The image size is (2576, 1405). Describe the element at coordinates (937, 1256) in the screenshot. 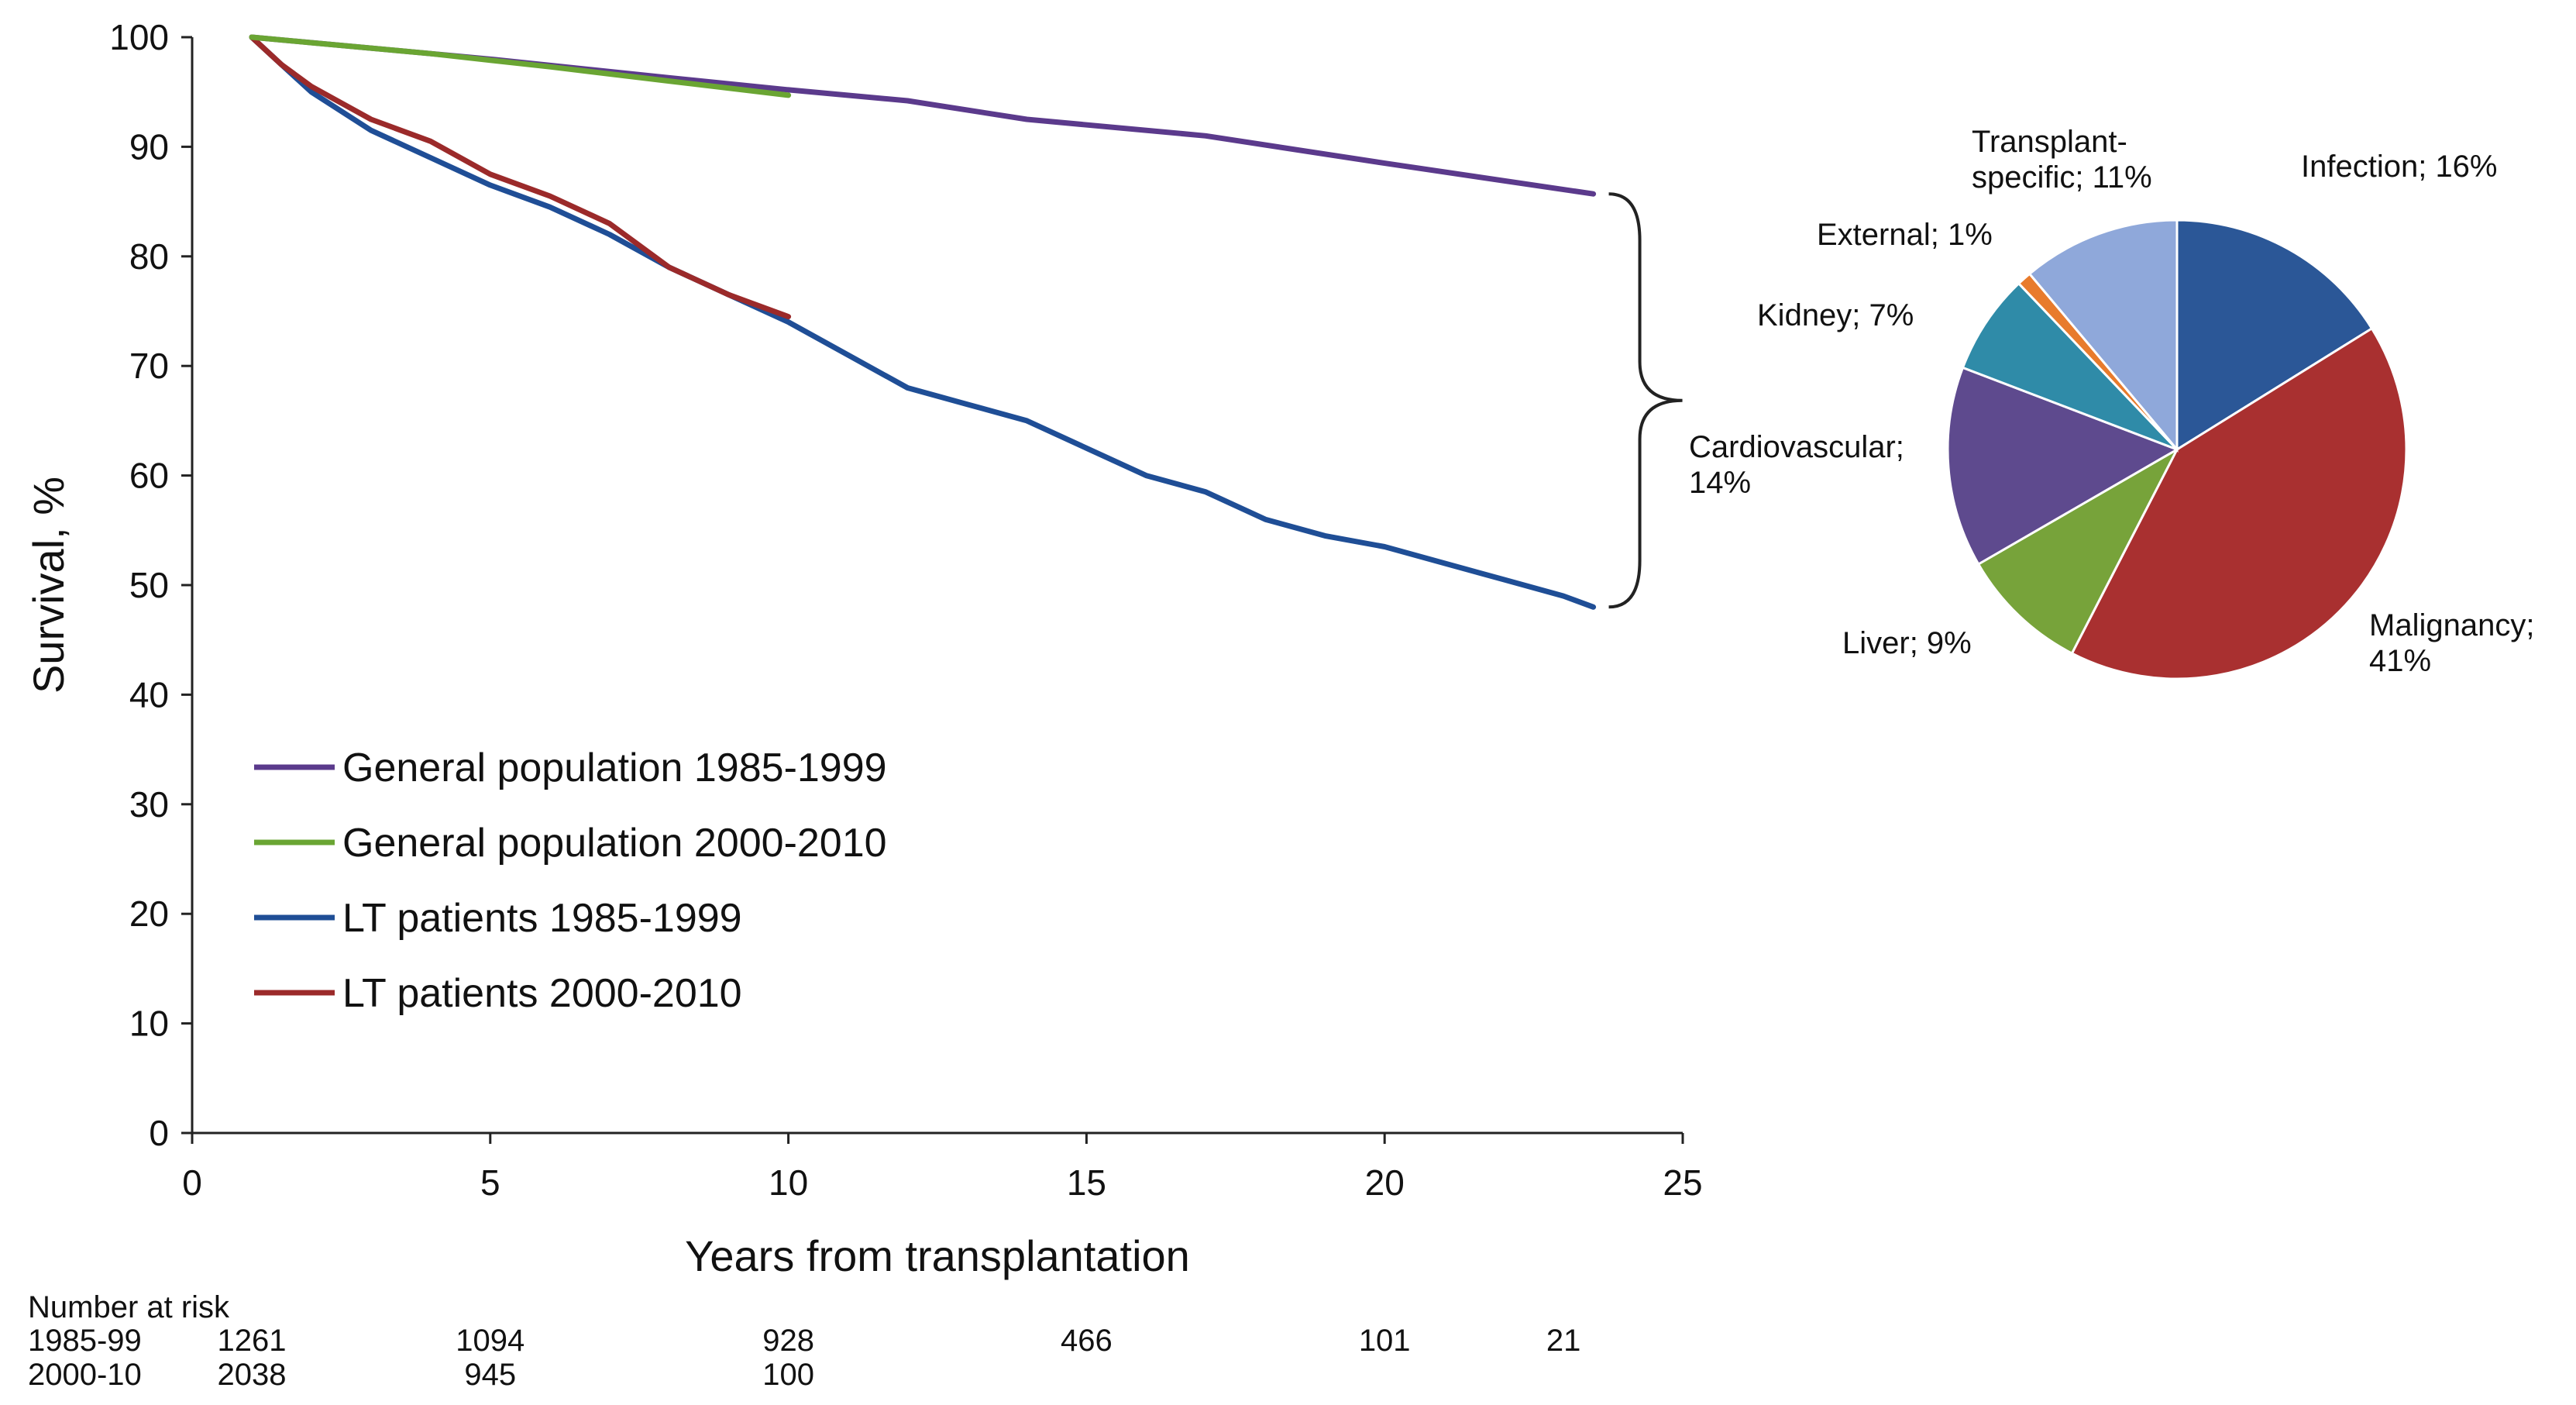

I see `x-axis-title: Years from transplantation` at that location.